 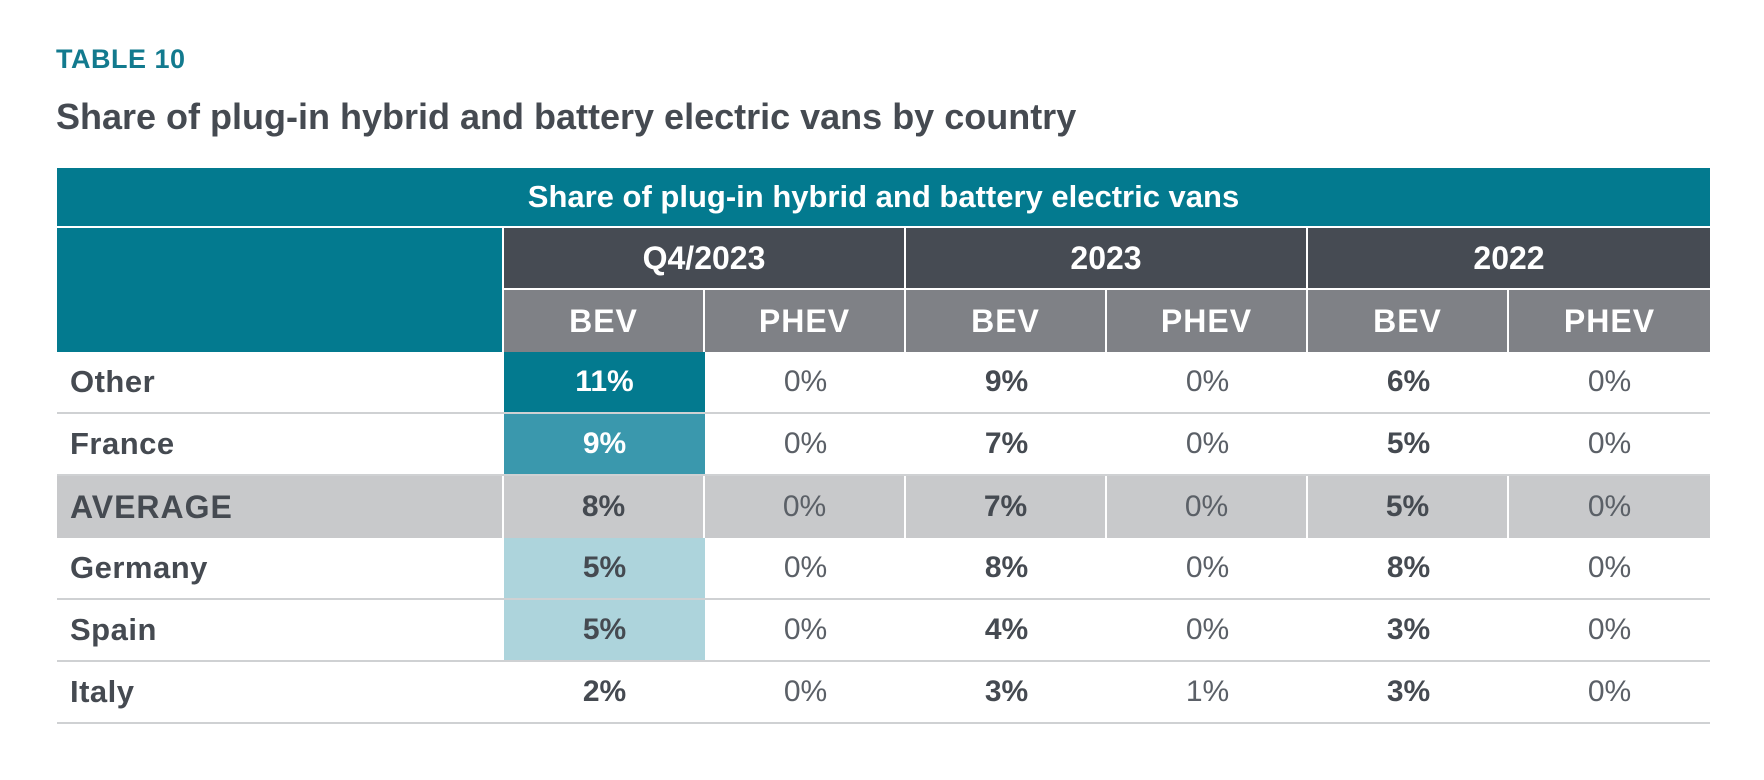 What do you see at coordinates (280, 507) in the screenshot?
I see `row-label-average: AVERAGE` at bounding box center [280, 507].